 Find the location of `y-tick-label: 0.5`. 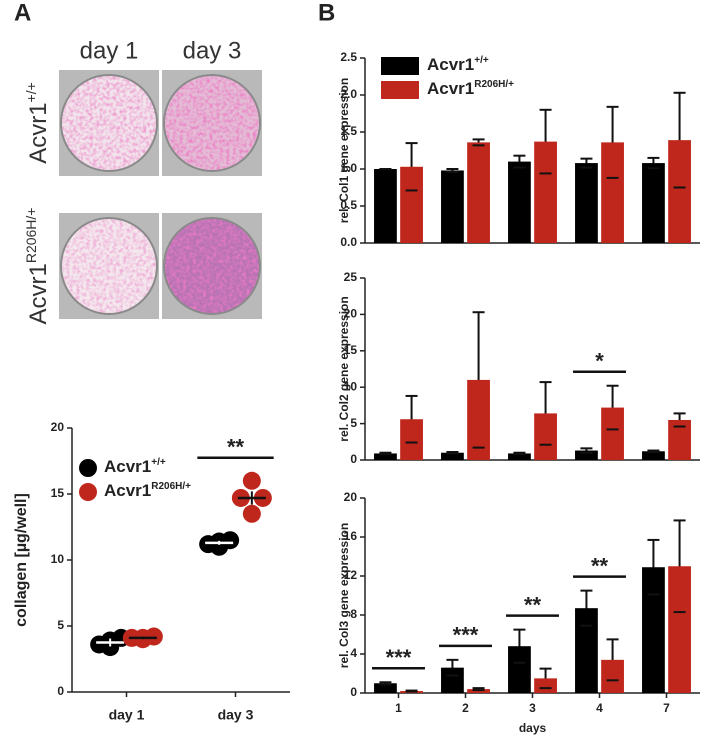

y-tick-label: 0.5 is located at coordinates (348, 205).